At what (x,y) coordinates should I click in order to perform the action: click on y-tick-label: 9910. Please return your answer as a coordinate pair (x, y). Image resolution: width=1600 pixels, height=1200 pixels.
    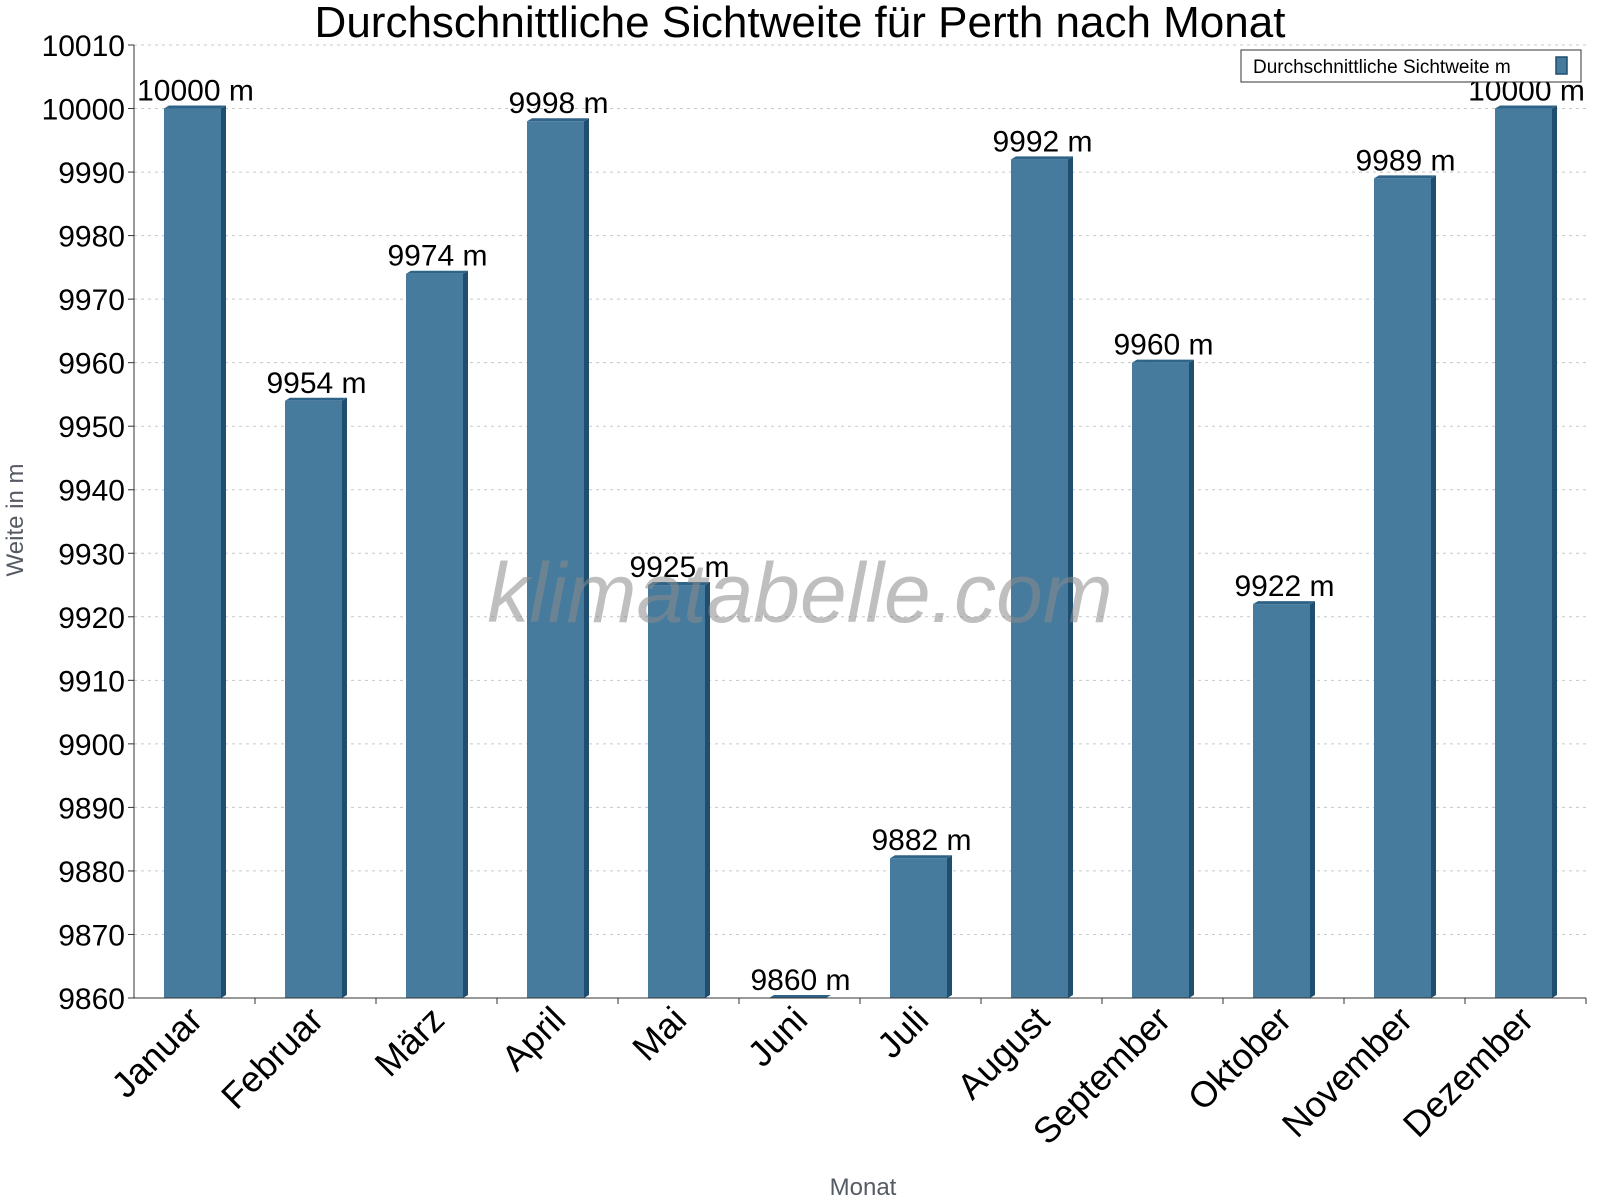
    Looking at the image, I should click on (91, 681).